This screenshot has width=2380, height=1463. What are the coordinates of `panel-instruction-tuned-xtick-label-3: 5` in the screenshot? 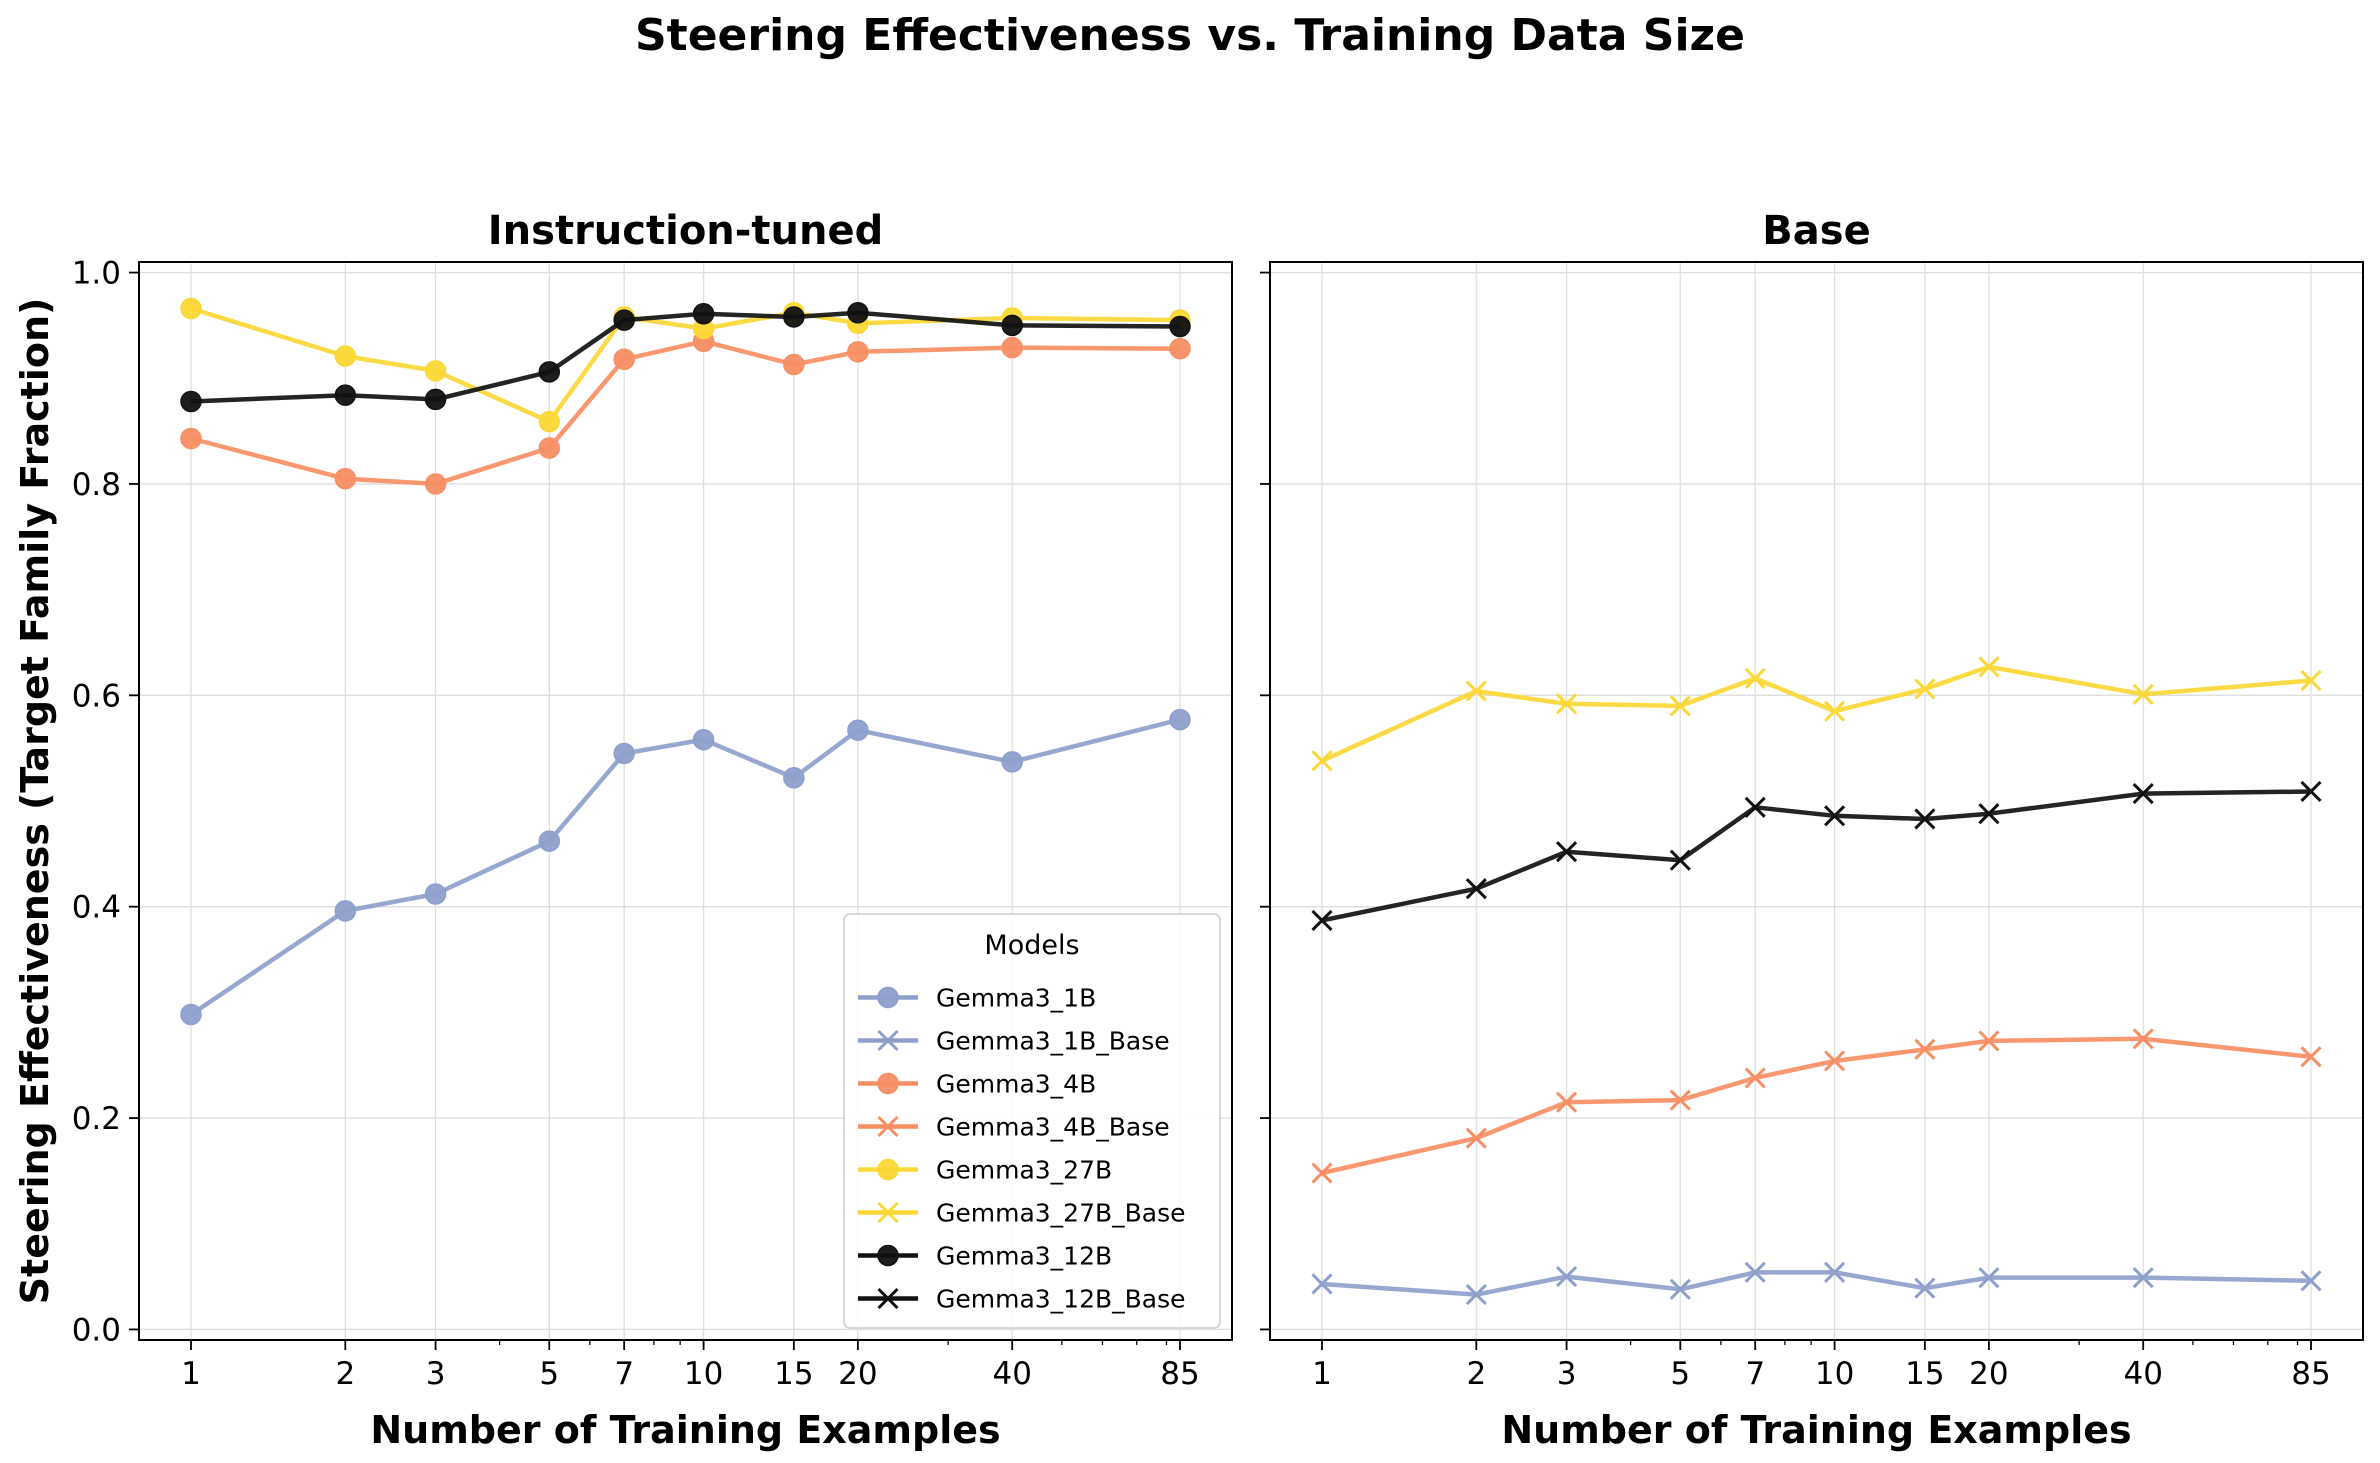 It's located at (549, 1374).